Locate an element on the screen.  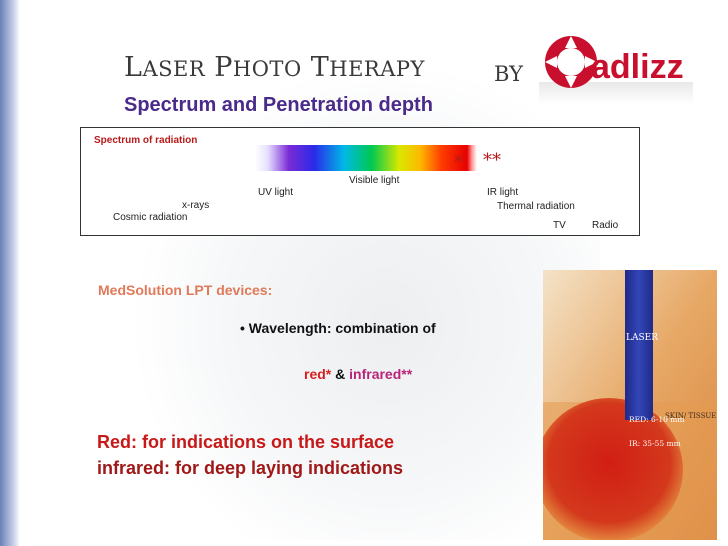
slide-title: LASER PHOTO THERAPY is located at coordinates (274, 67).